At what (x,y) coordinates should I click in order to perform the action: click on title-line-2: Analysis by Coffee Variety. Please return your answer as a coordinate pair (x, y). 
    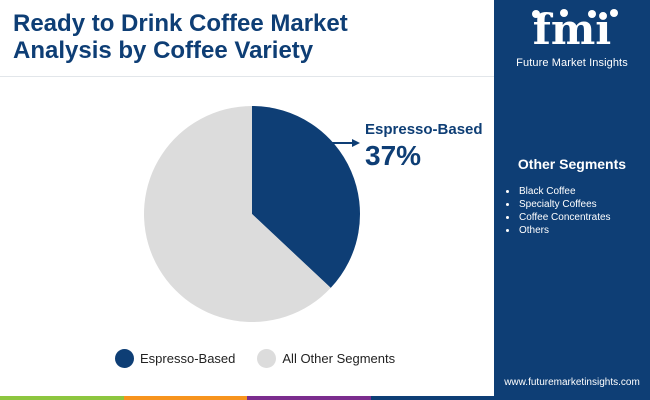
    Looking at the image, I should click on (163, 50).